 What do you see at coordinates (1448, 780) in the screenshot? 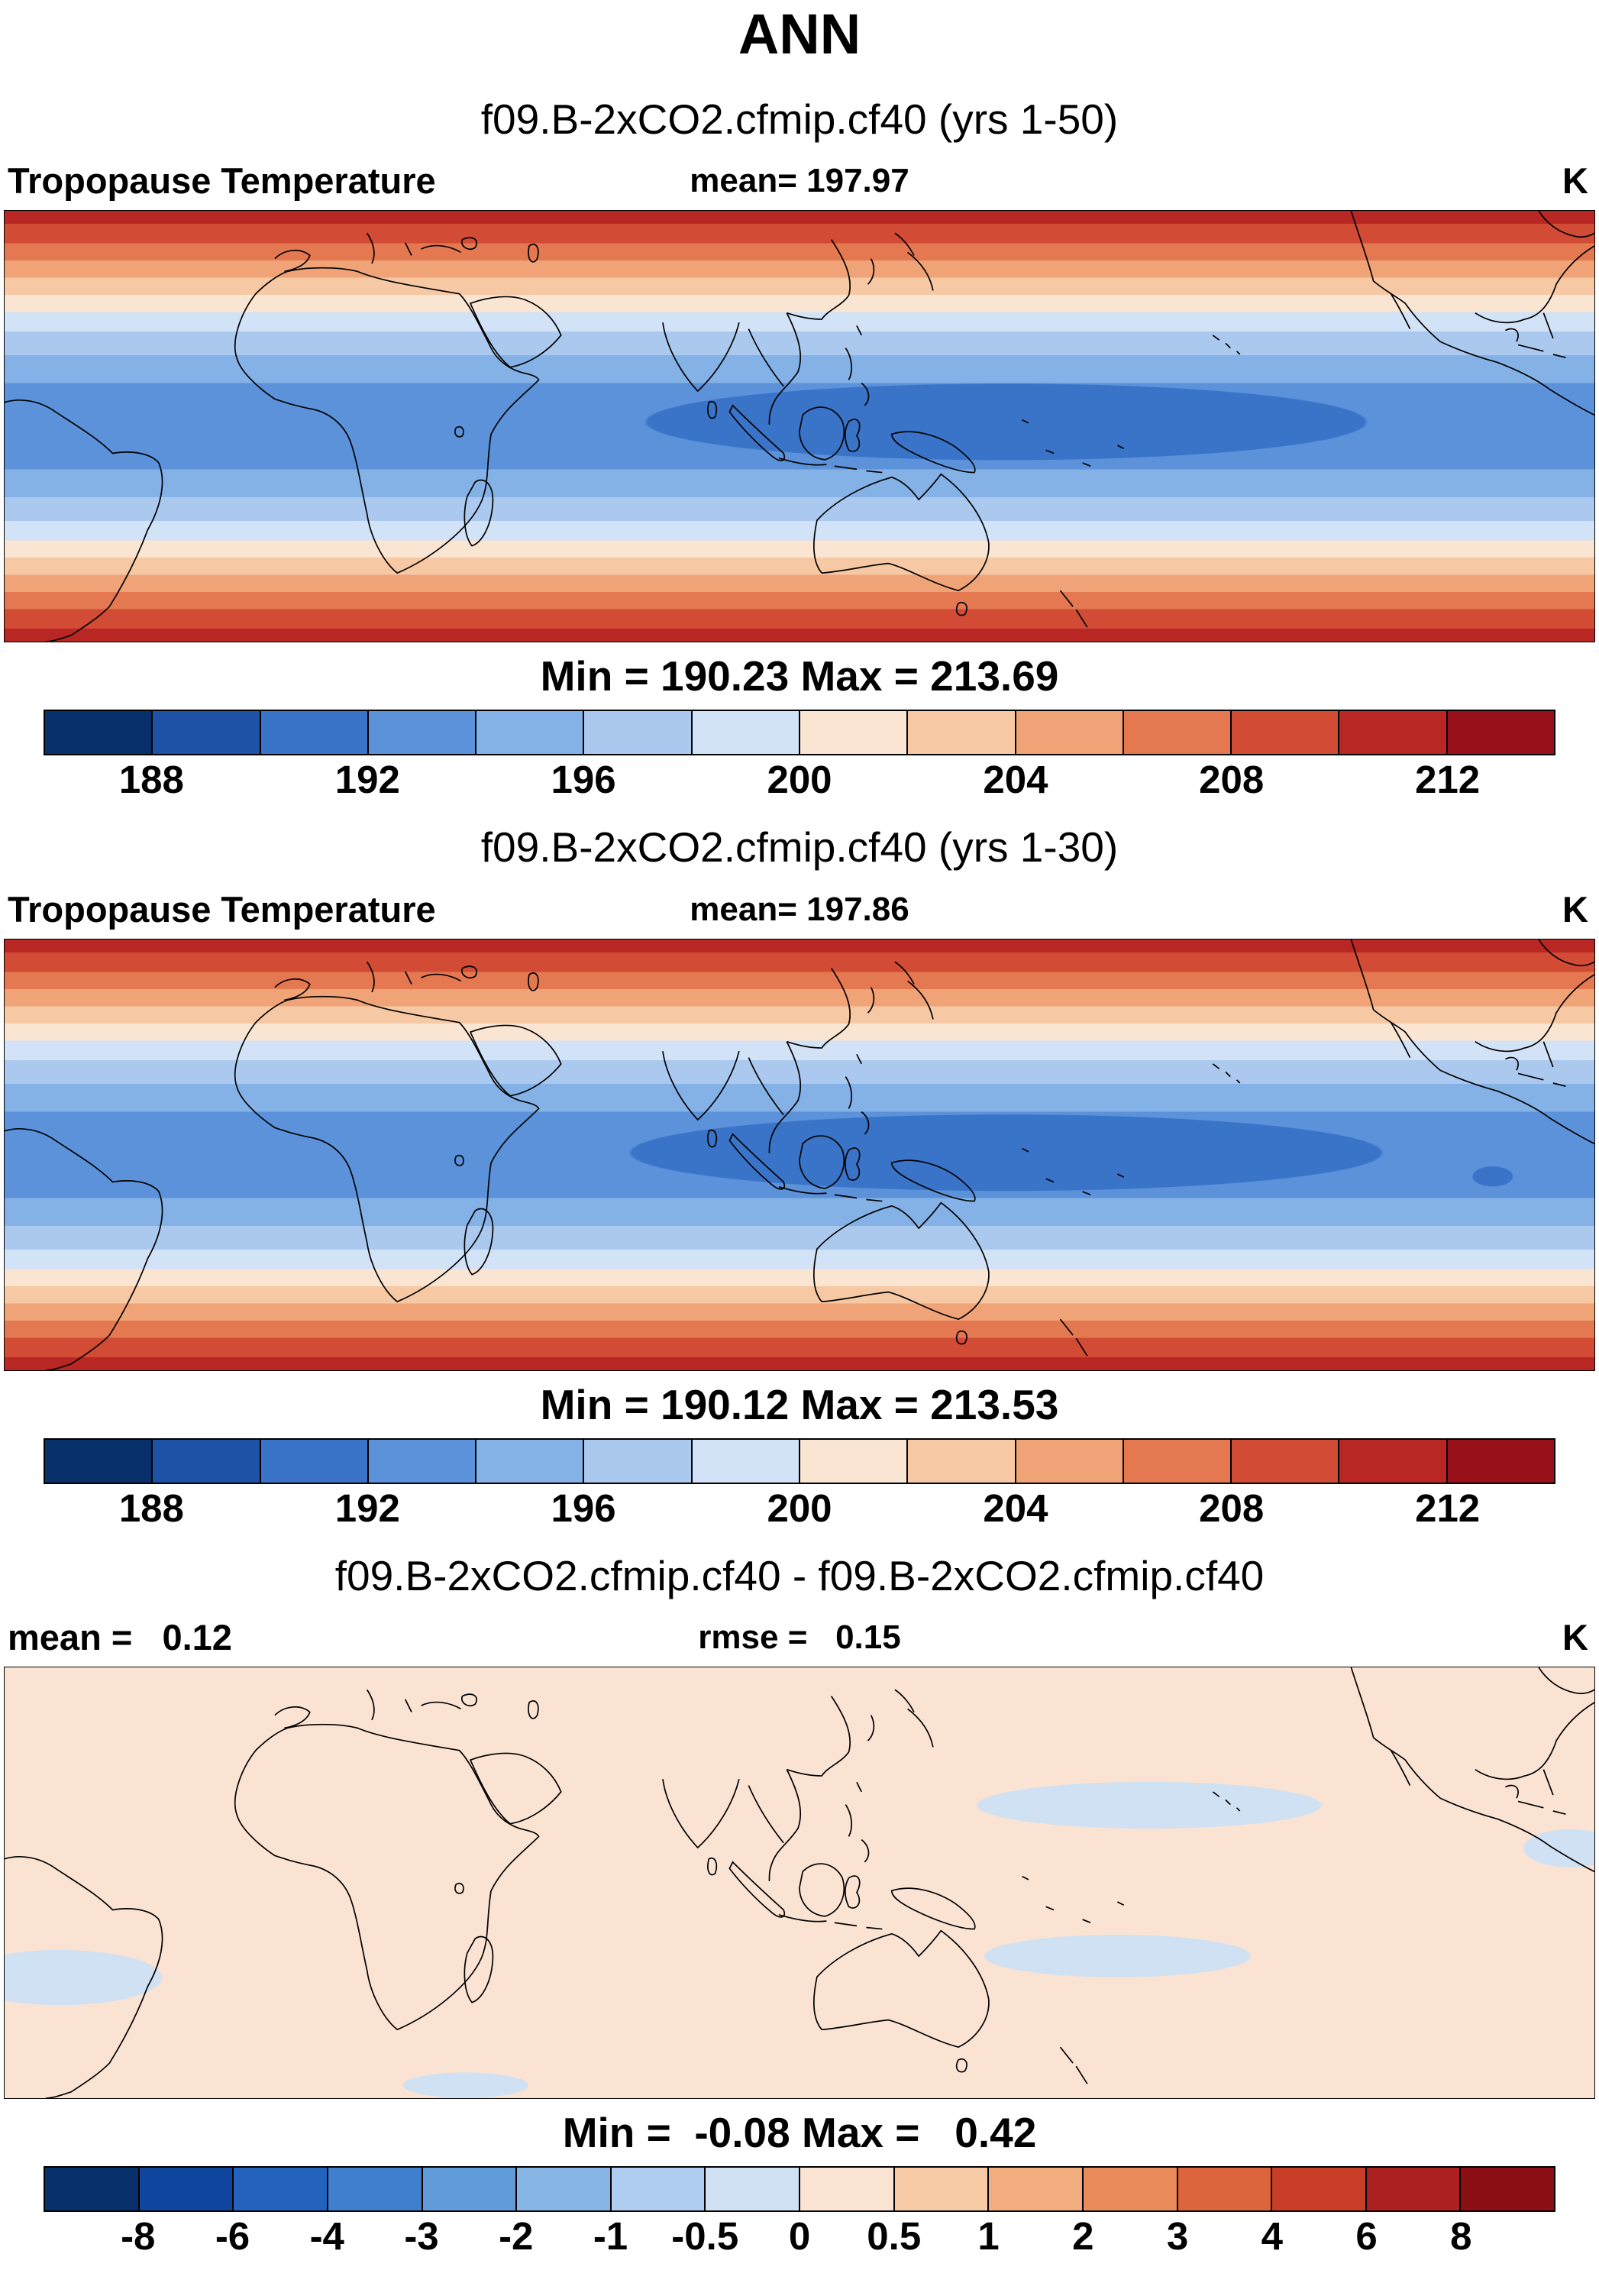
I see `colorbar-tick-label: 212` at bounding box center [1448, 780].